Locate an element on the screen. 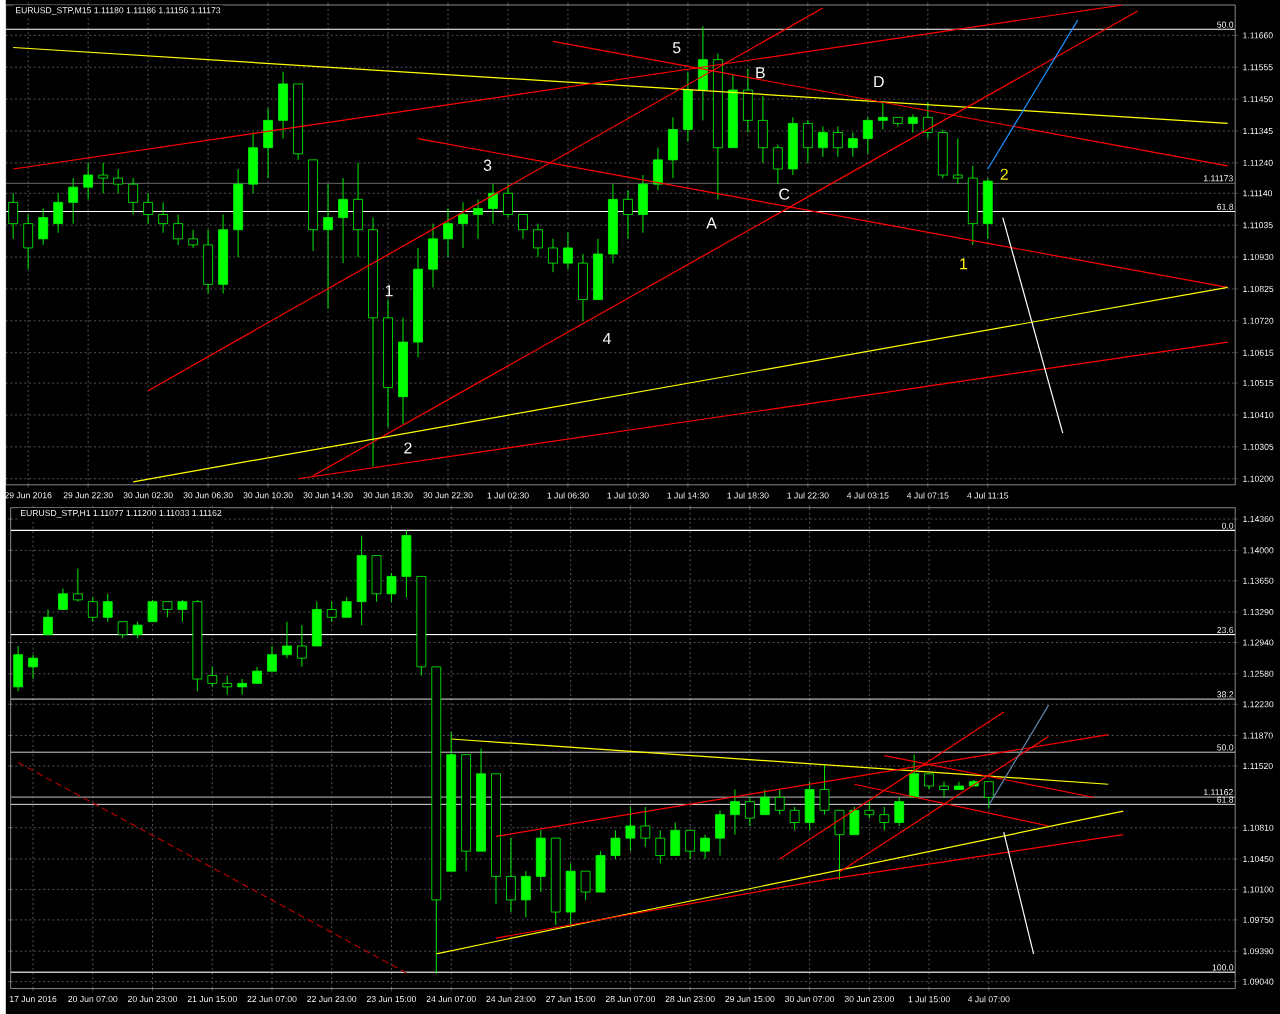 The height and width of the screenshot is (1014, 1280). y-tick-label: 1.11140 is located at coordinates (1258, 193).